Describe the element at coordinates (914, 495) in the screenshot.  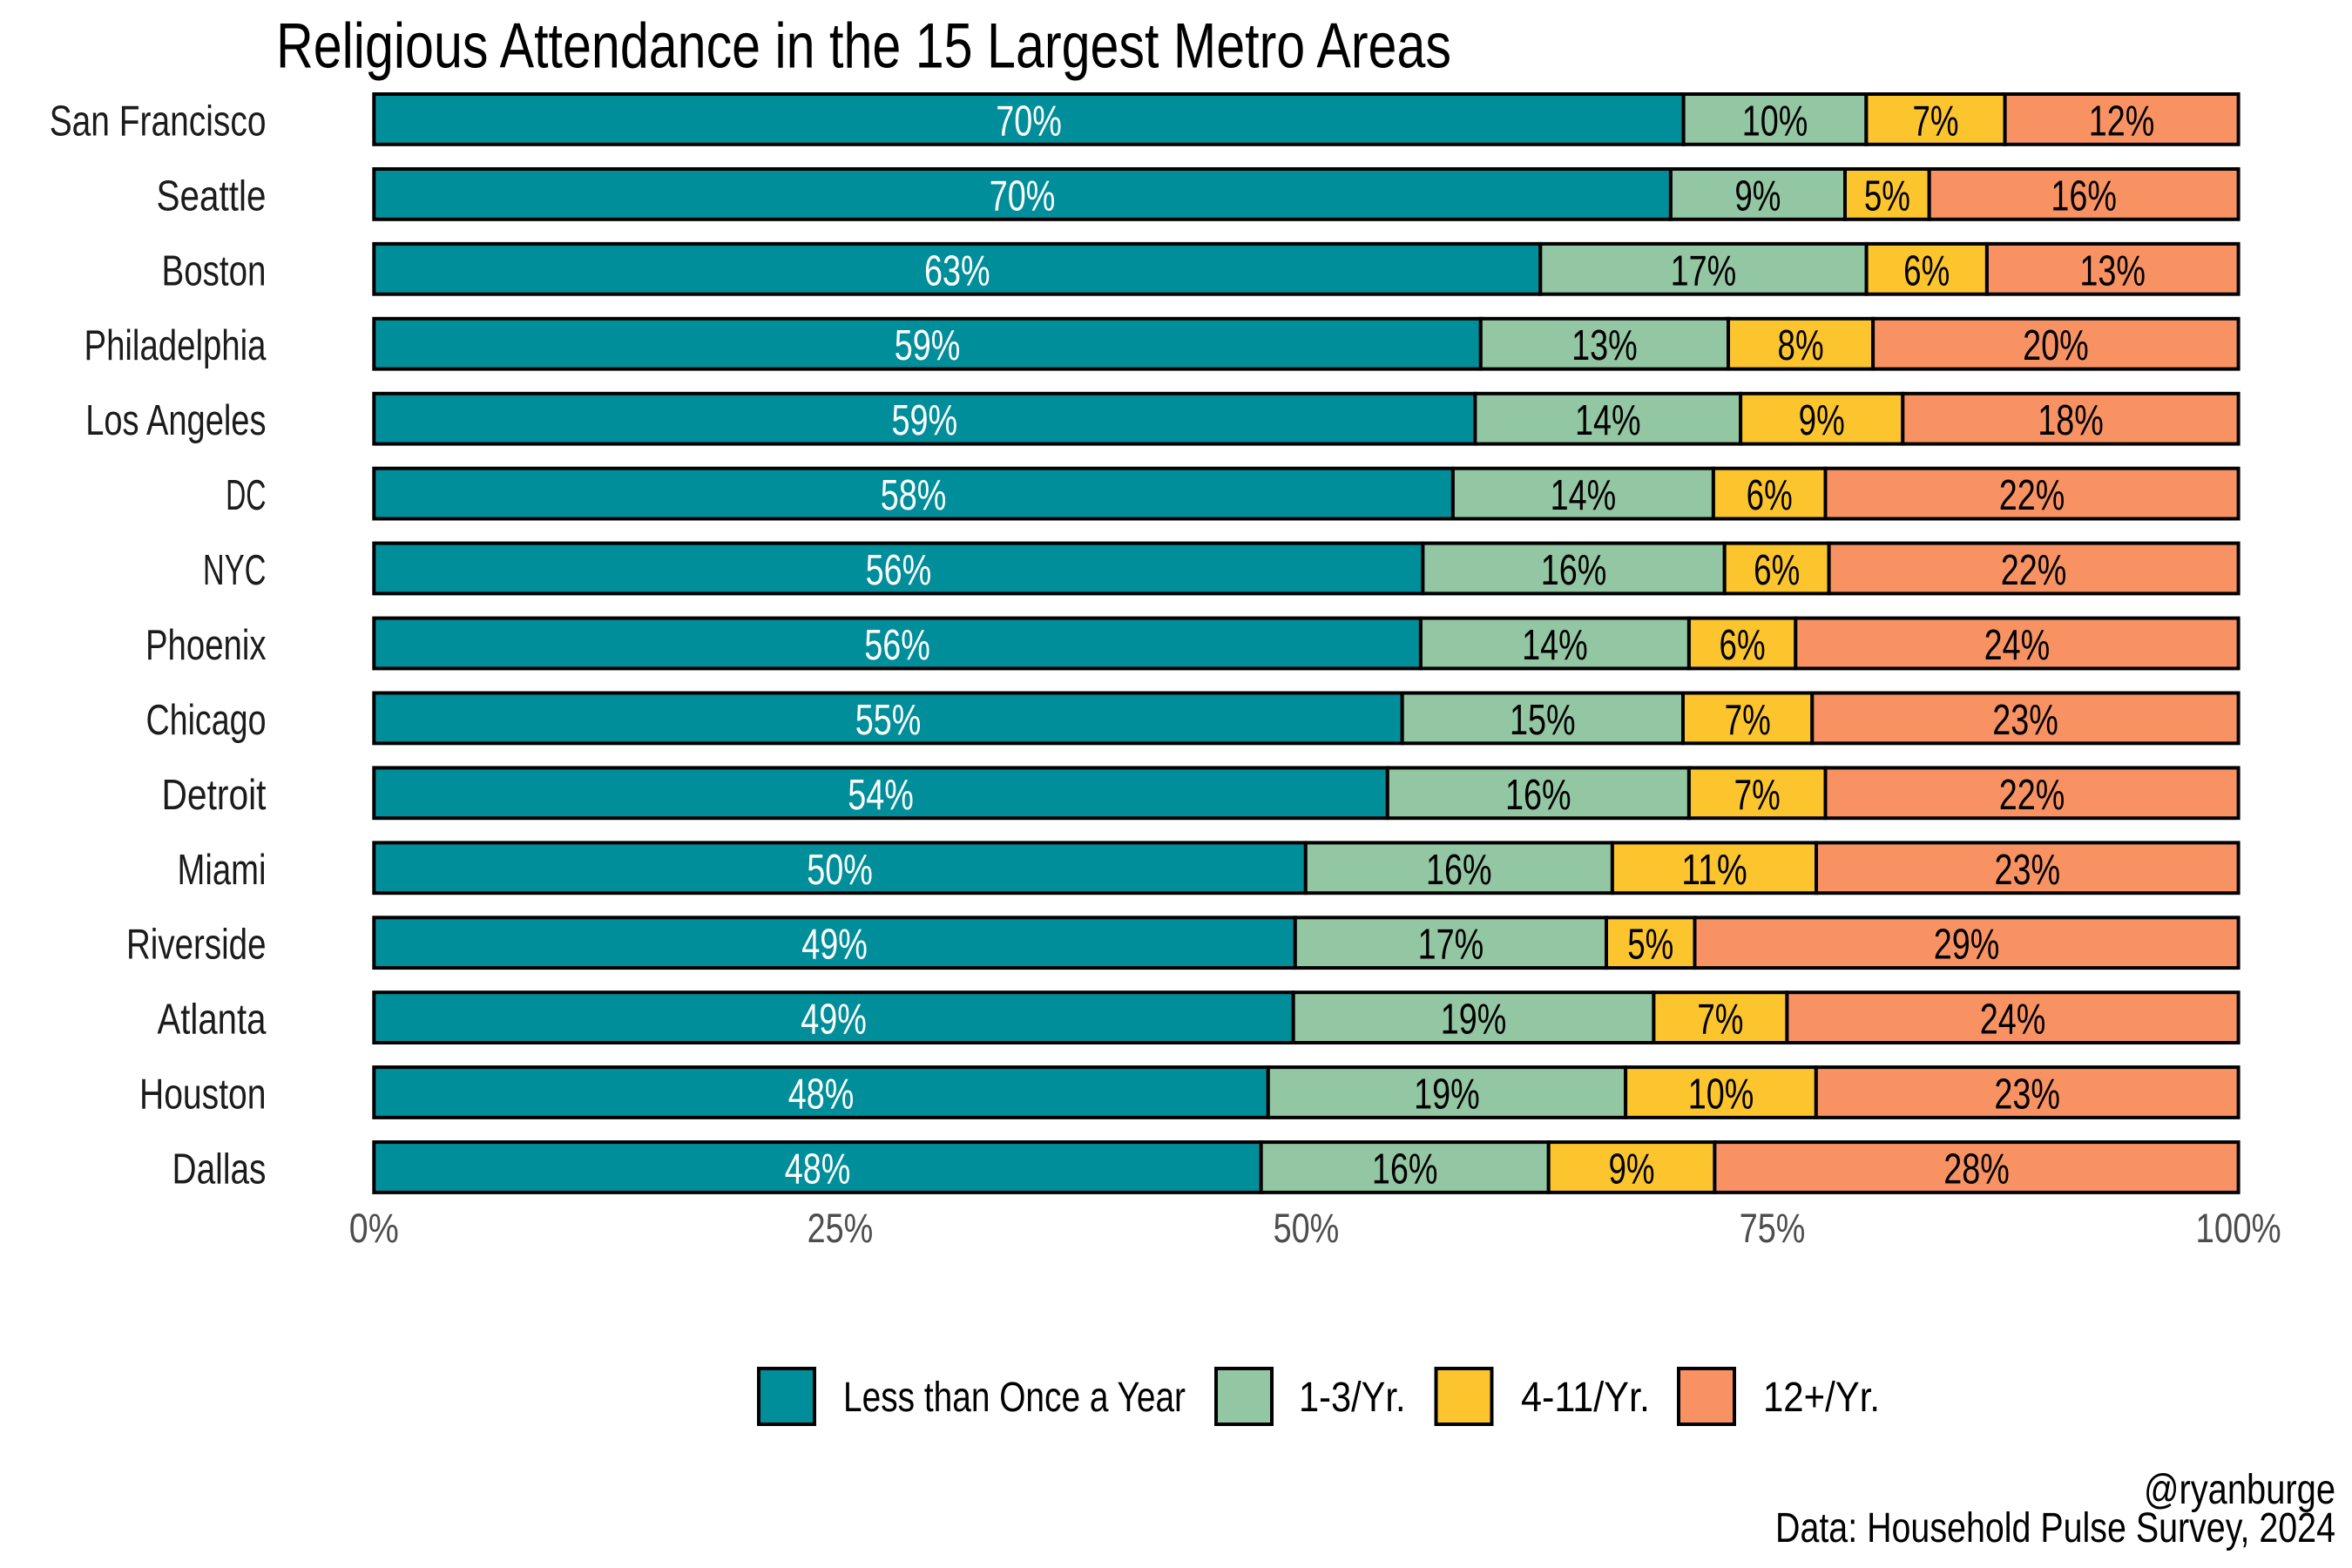
I see `svg-text: 58%` at that location.